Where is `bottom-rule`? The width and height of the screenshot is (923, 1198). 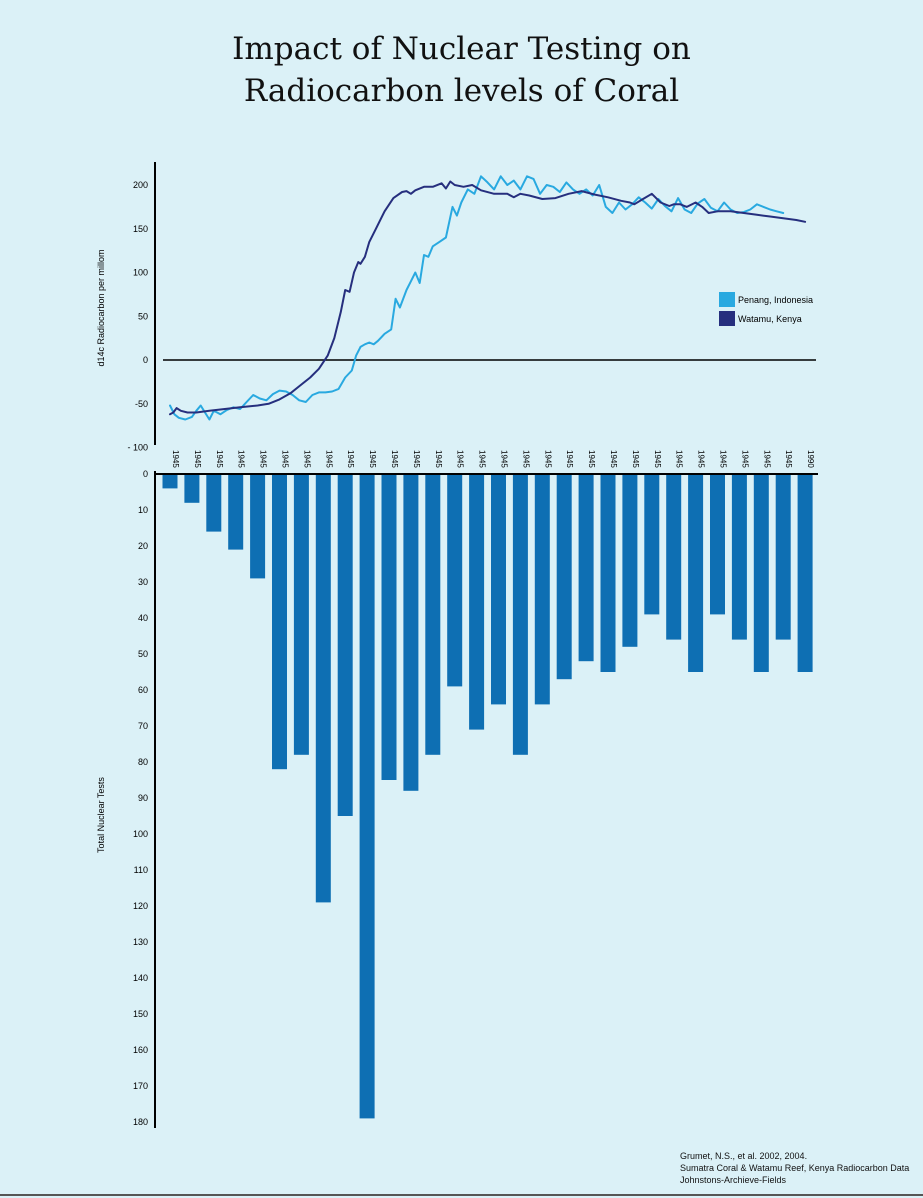
bottom-rule is located at coordinates (461, 1195).